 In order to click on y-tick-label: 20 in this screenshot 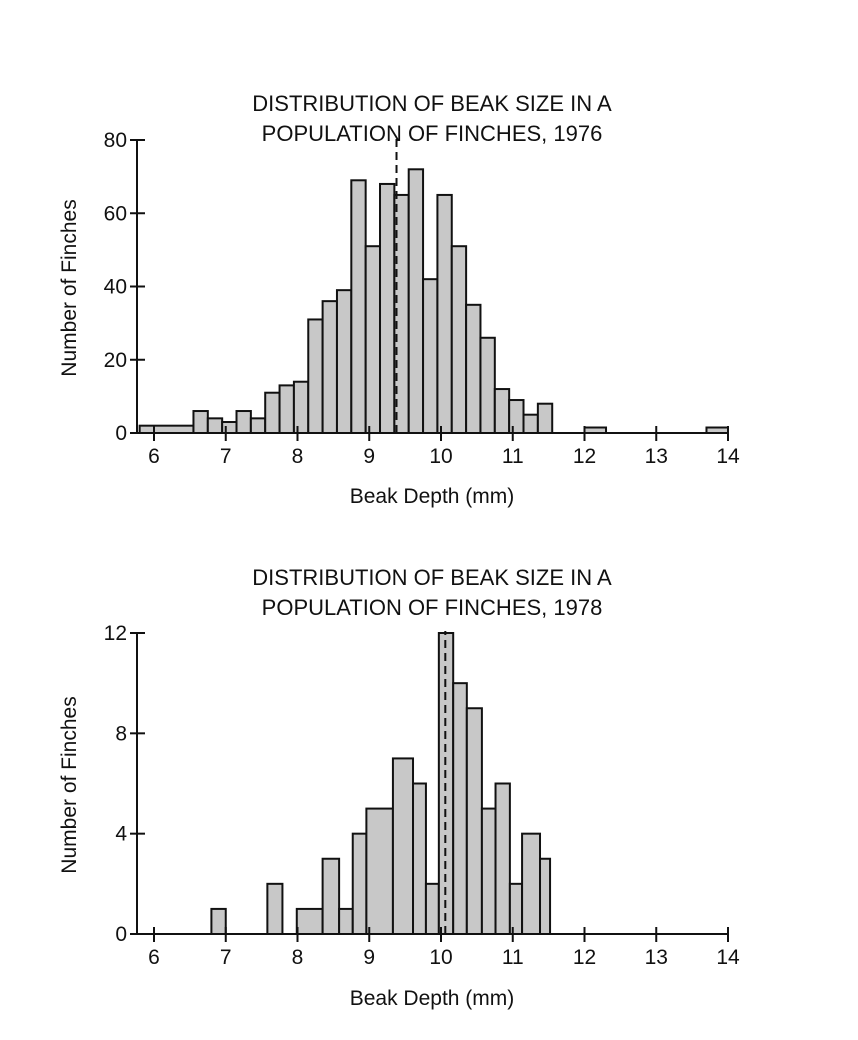, I will do `click(115, 360)`.